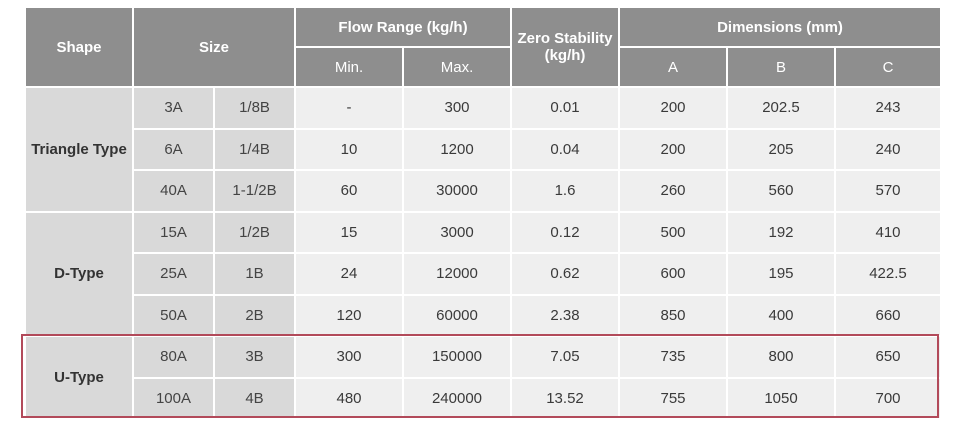 The width and height of the screenshot is (964, 425). I want to click on c-cell: 422.5, so click(888, 274).